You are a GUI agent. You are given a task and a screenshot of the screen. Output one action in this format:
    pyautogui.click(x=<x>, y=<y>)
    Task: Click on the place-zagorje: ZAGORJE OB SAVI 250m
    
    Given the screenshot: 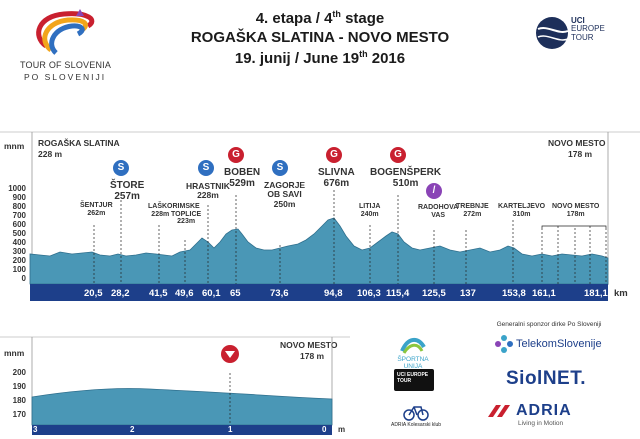 What is the action you would take?
    pyautogui.click(x=285, y=194)
    